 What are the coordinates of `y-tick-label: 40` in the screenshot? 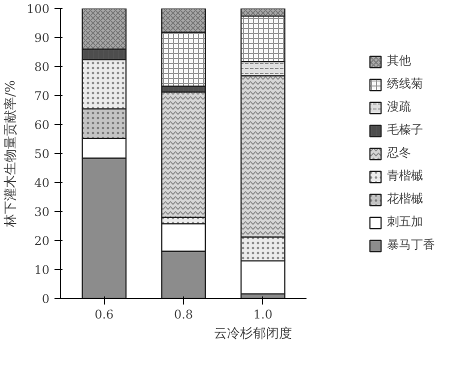 It's located at (42, 183).